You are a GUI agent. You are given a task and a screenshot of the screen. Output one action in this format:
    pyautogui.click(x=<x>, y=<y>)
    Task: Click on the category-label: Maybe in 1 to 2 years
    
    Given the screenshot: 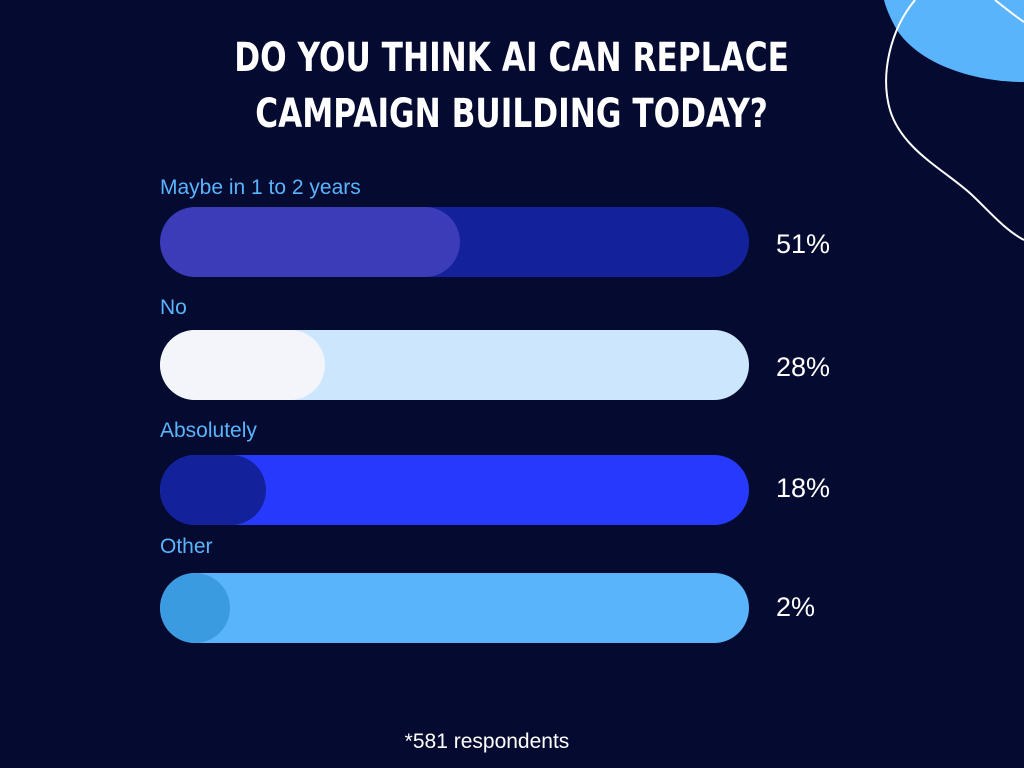 What is the action you would take?
    pyautogui.click(x=260, y=187)
    